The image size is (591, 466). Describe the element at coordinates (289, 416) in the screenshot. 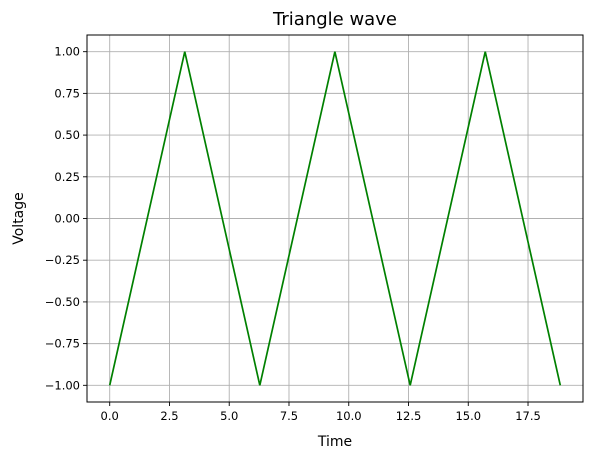

I see `x-tick-label: 7.5` at that location.